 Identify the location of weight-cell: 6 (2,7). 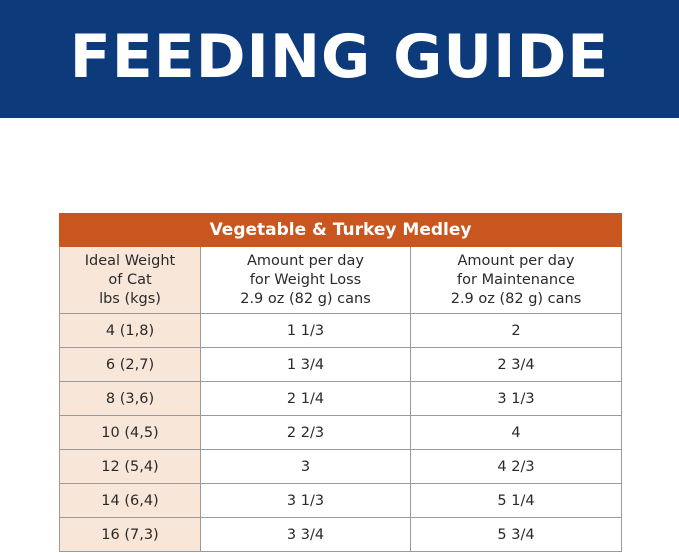
(130, 364).